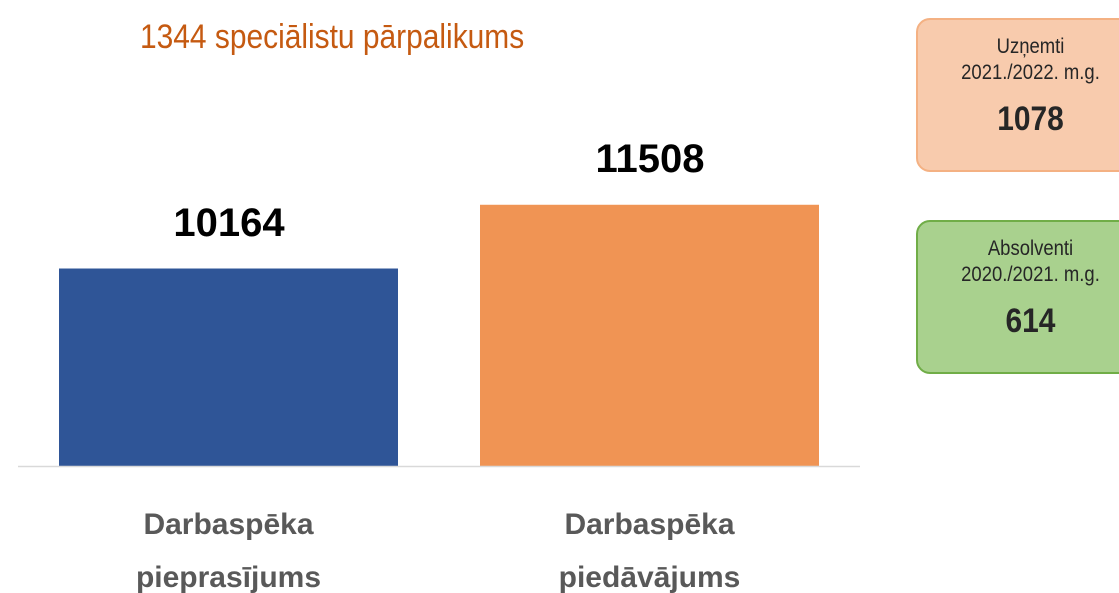  What do you see at coordinates (1030, 119) in the screenshot?
I see `box-value: 1078` at bounding box center [1030, 119].